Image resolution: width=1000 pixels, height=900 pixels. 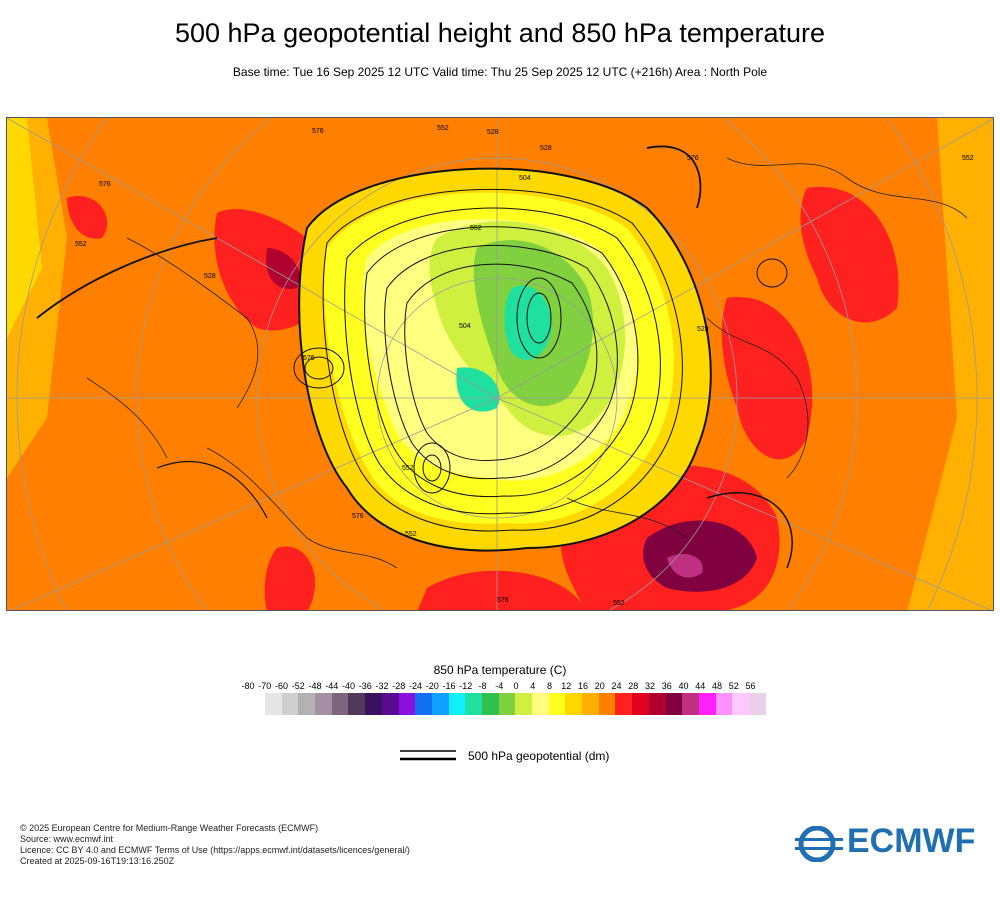 I want to click on darkred-patch-se, so click(x=700, y=556).